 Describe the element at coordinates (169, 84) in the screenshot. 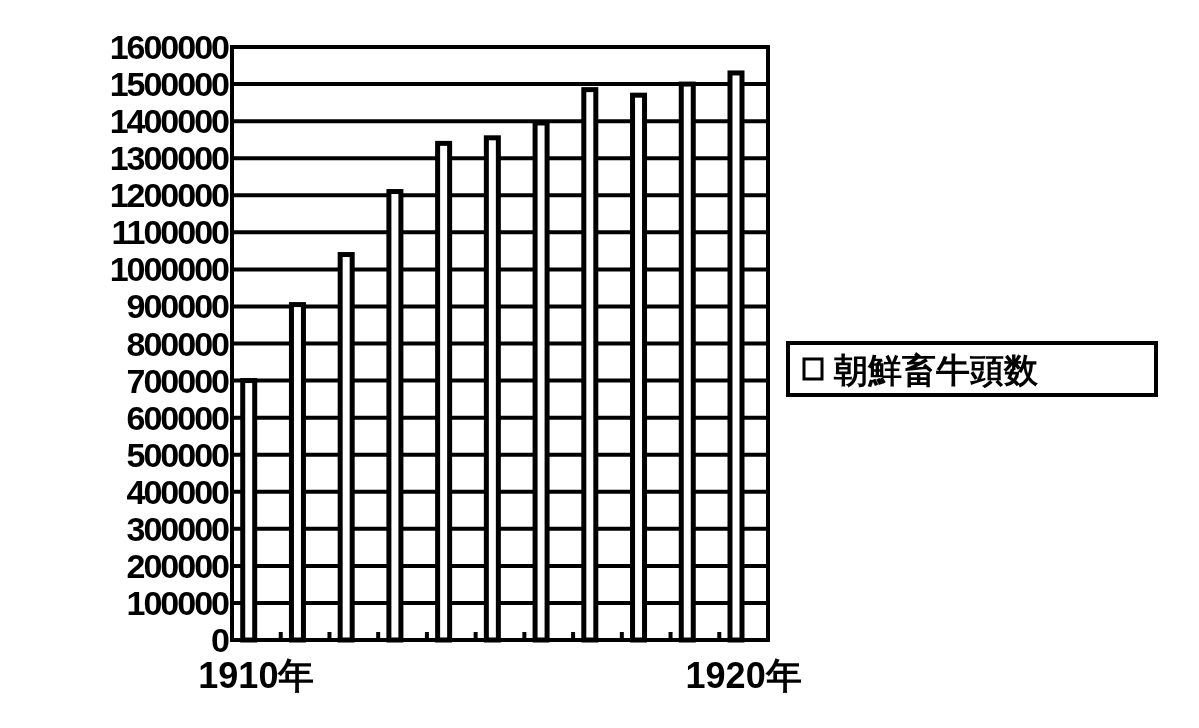

I see `y-tick-label: 1500000` at that location.